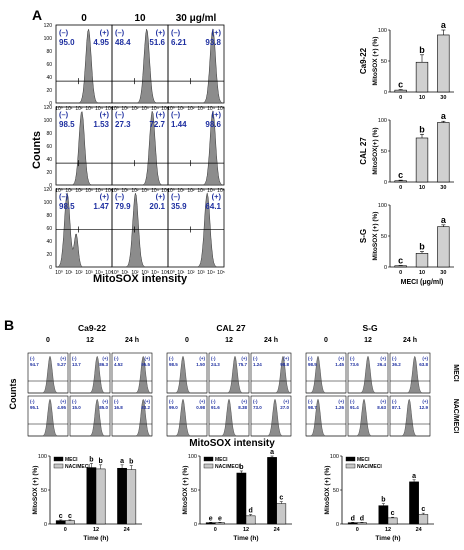 Image resolution: width=464 pixels, height=550 pixels. Describe the element at coordinates (220, 518) in the screenshot. I see `significance-letter: e` at that location.